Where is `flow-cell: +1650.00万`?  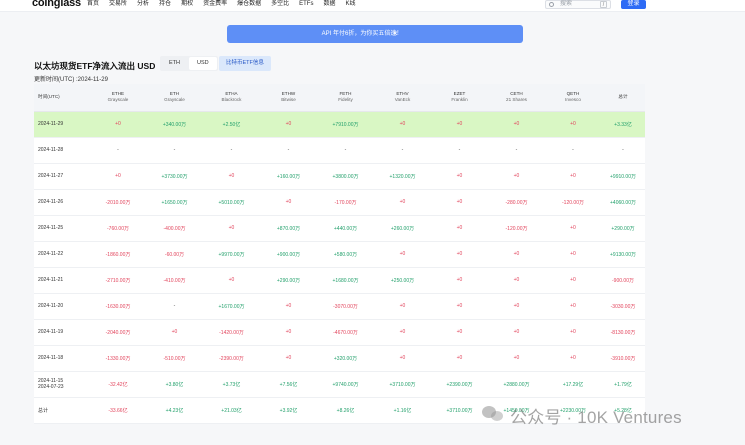 flow-cell: +1650.00万 is located at coordinates (174, 202).